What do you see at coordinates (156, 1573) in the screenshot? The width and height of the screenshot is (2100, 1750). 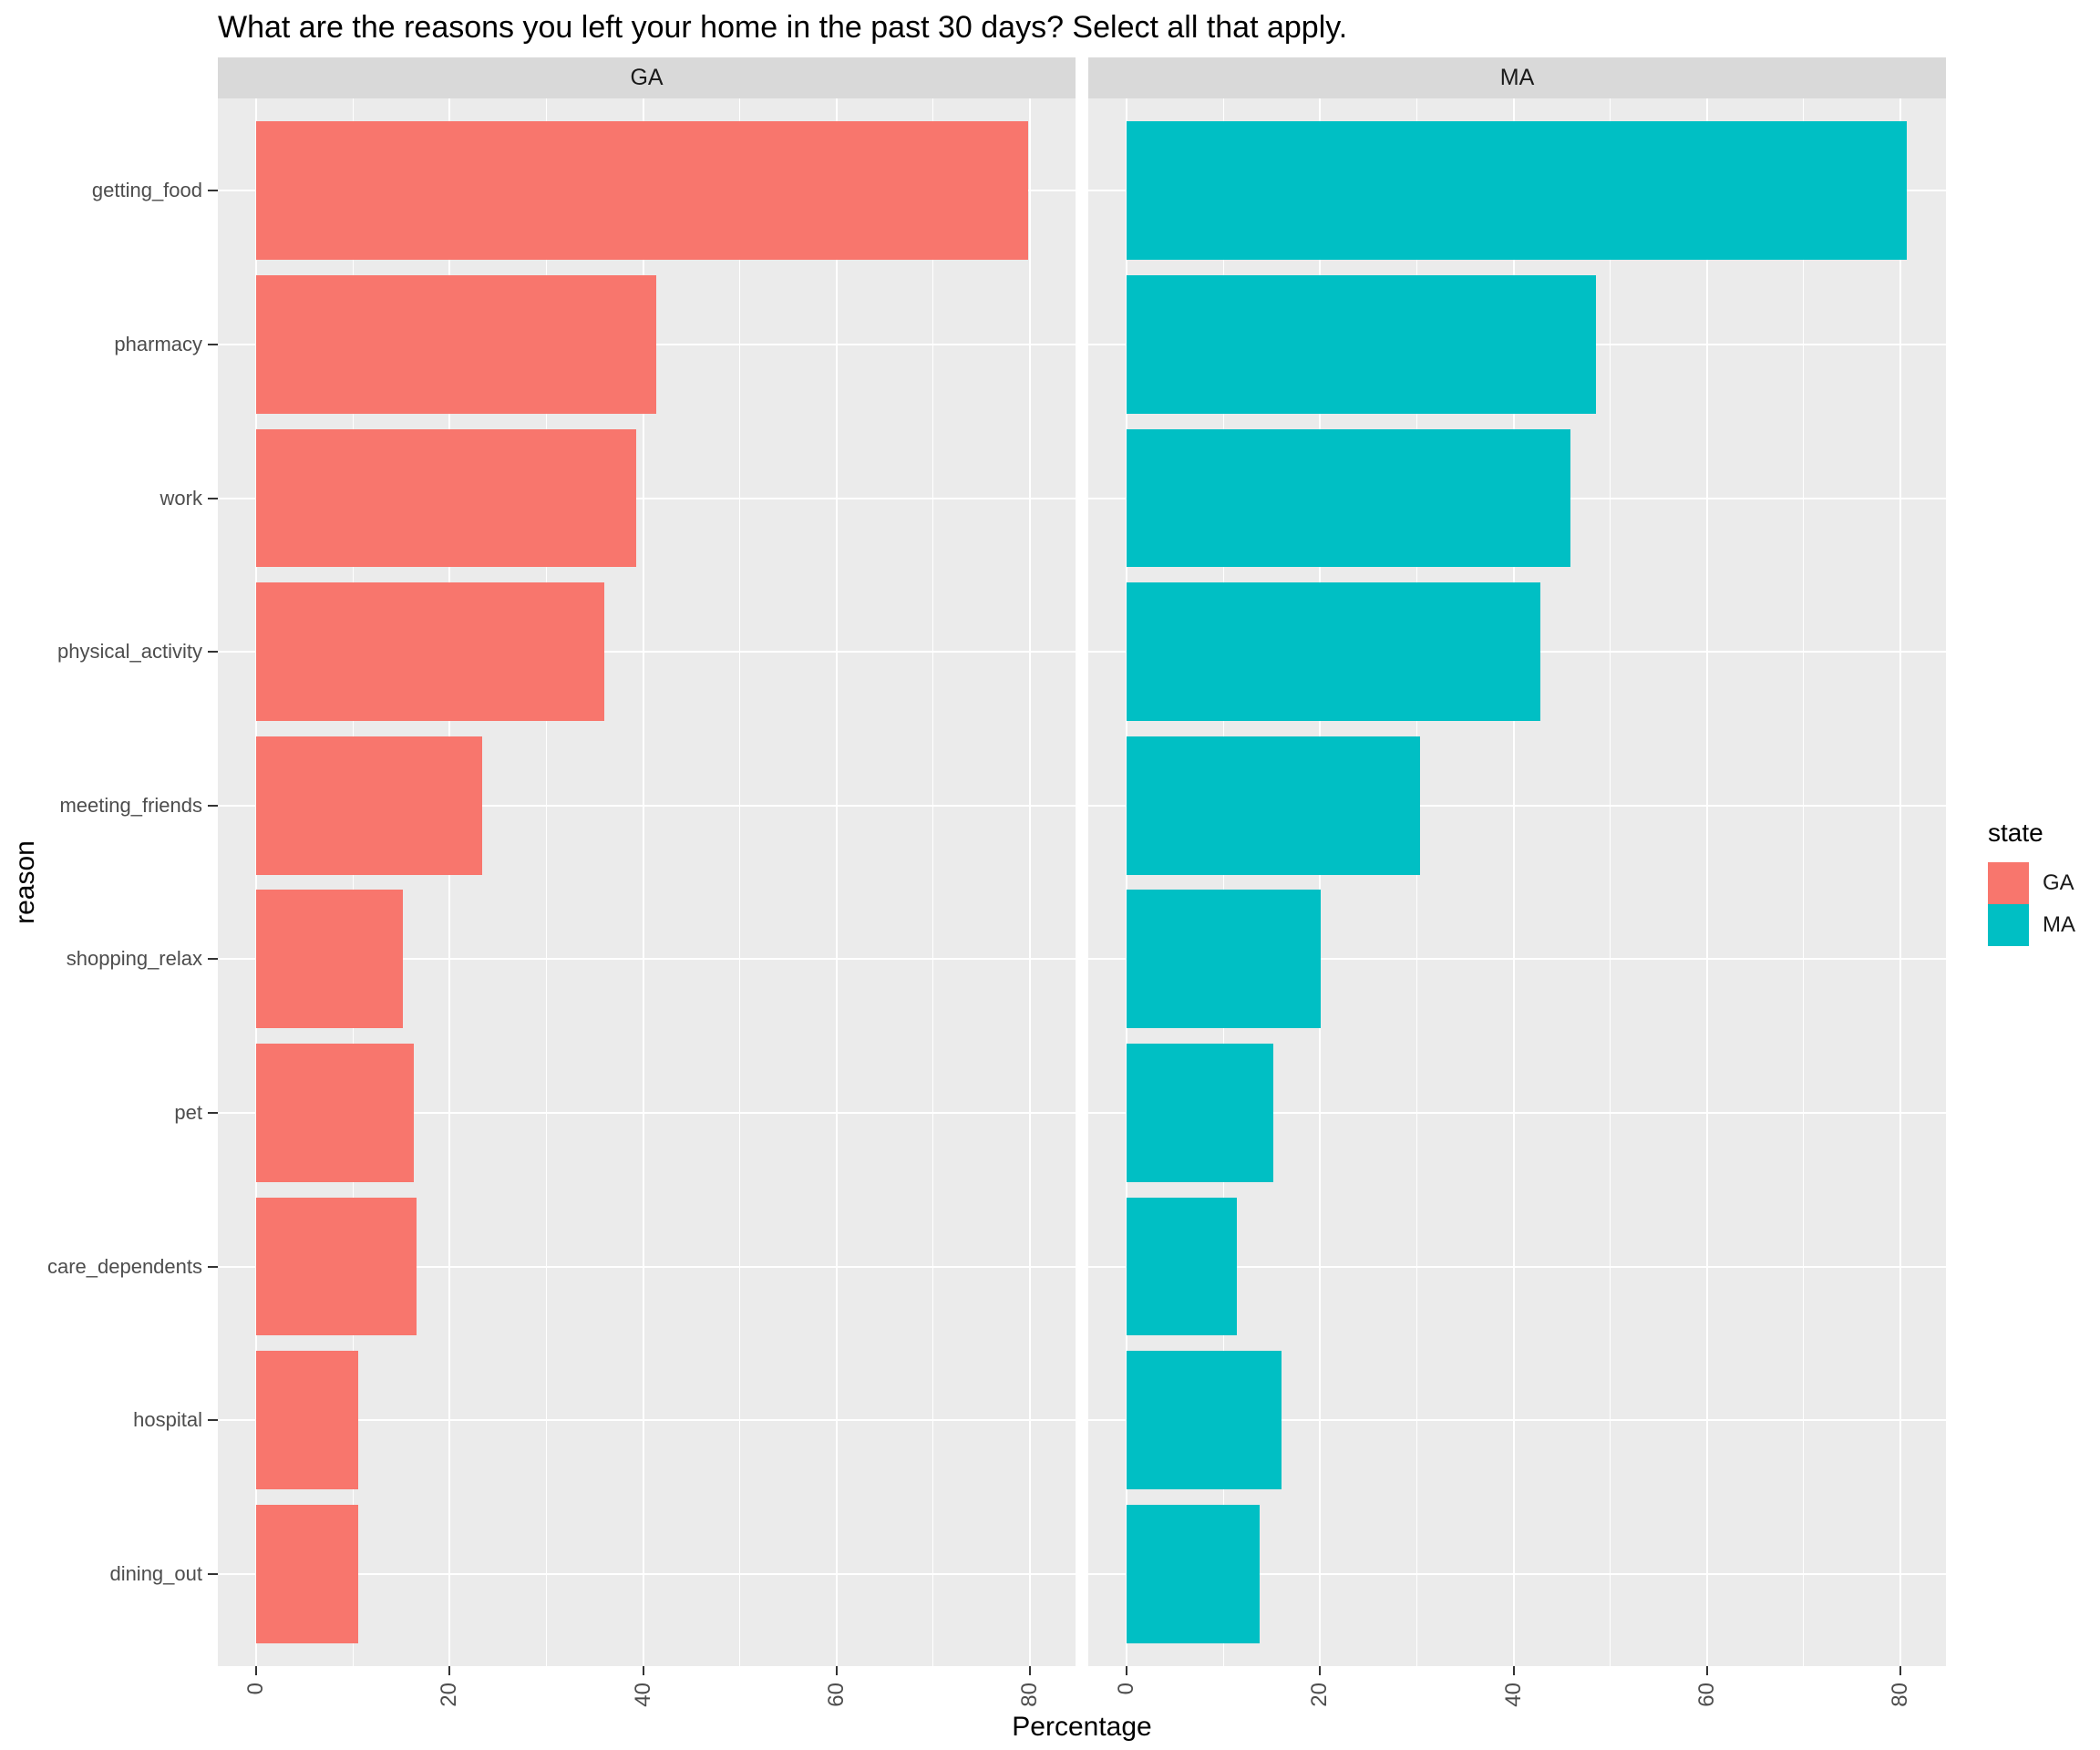 I see `y-tick-label-dining_out: dining_out` at bounding box center [156, 1573].